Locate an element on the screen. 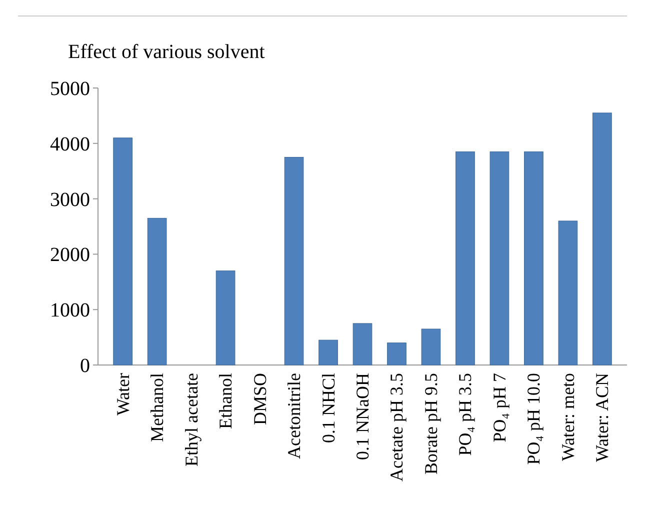 This screenshot has width=645, height=523. x-tick-label: Water is located at coordinates (122, 394).